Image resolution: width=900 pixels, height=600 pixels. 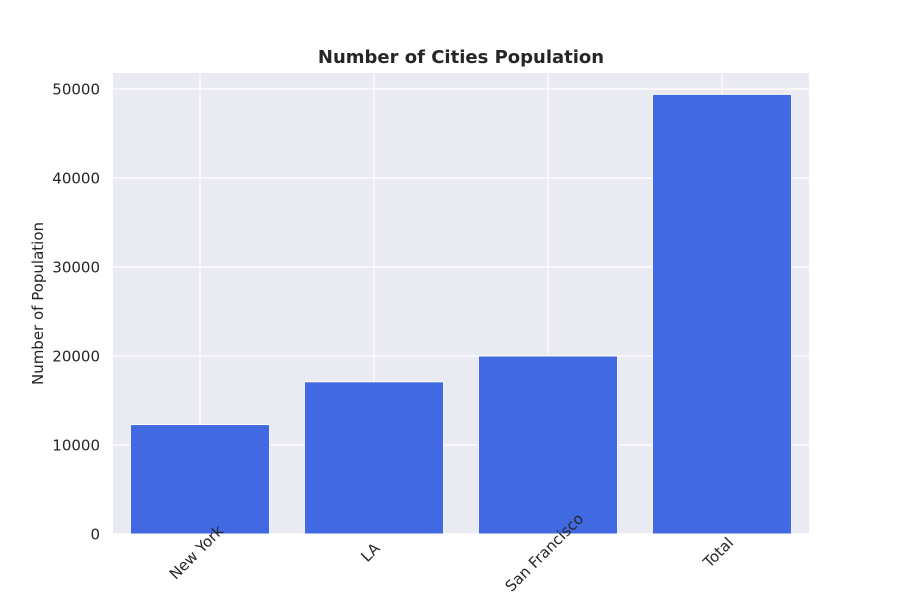 What do you see at coordinates (76, 312) in the screenshot?
I see `y-tick-labels: 0 10000 20000 30000 40000 50000` at bounding box center [76, 312].